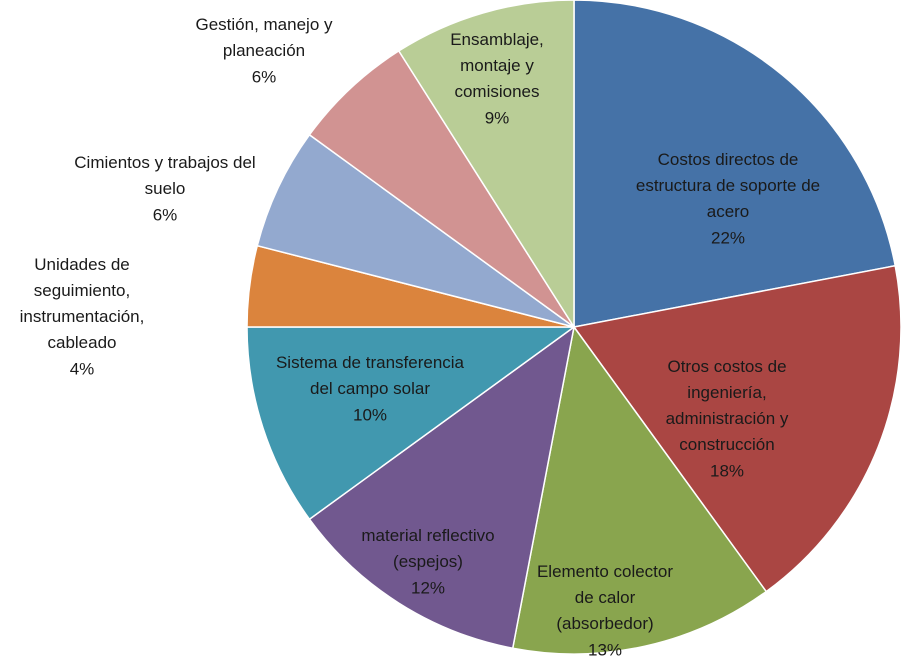 The height and width of the screenshot is (664, 901). I want to click on slice-percent: 22%, so click(728, 237).